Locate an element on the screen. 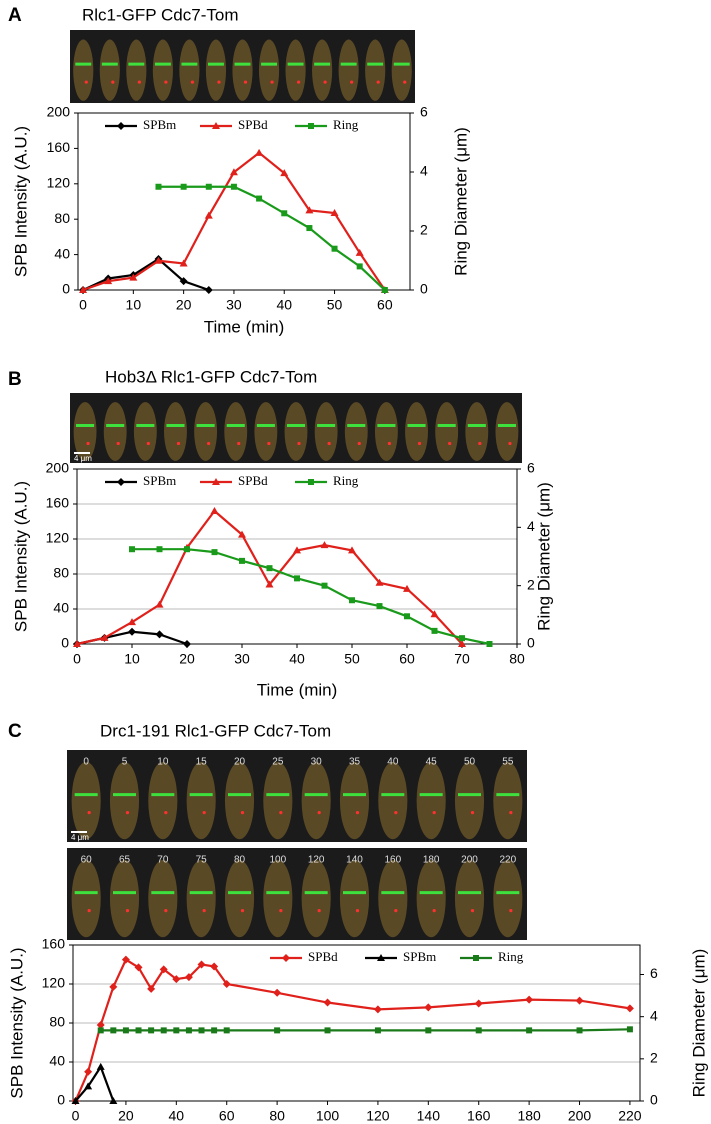 The image size is (711, 1124). frame-label: 140 is located at coordinates (354, 860).